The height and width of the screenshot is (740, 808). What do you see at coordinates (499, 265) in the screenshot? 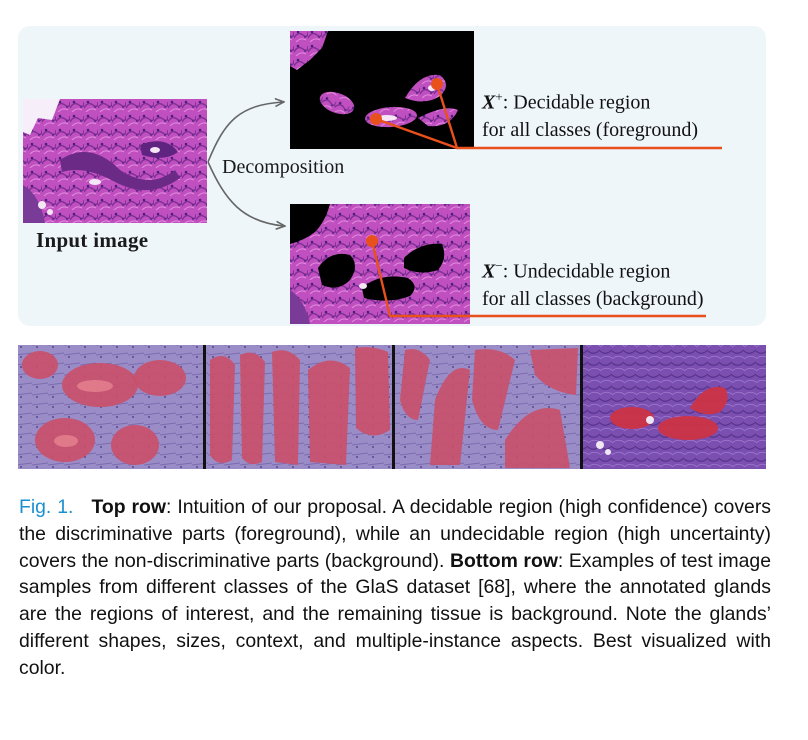
I see `background-sign: −` at bounding box center [499, 265].